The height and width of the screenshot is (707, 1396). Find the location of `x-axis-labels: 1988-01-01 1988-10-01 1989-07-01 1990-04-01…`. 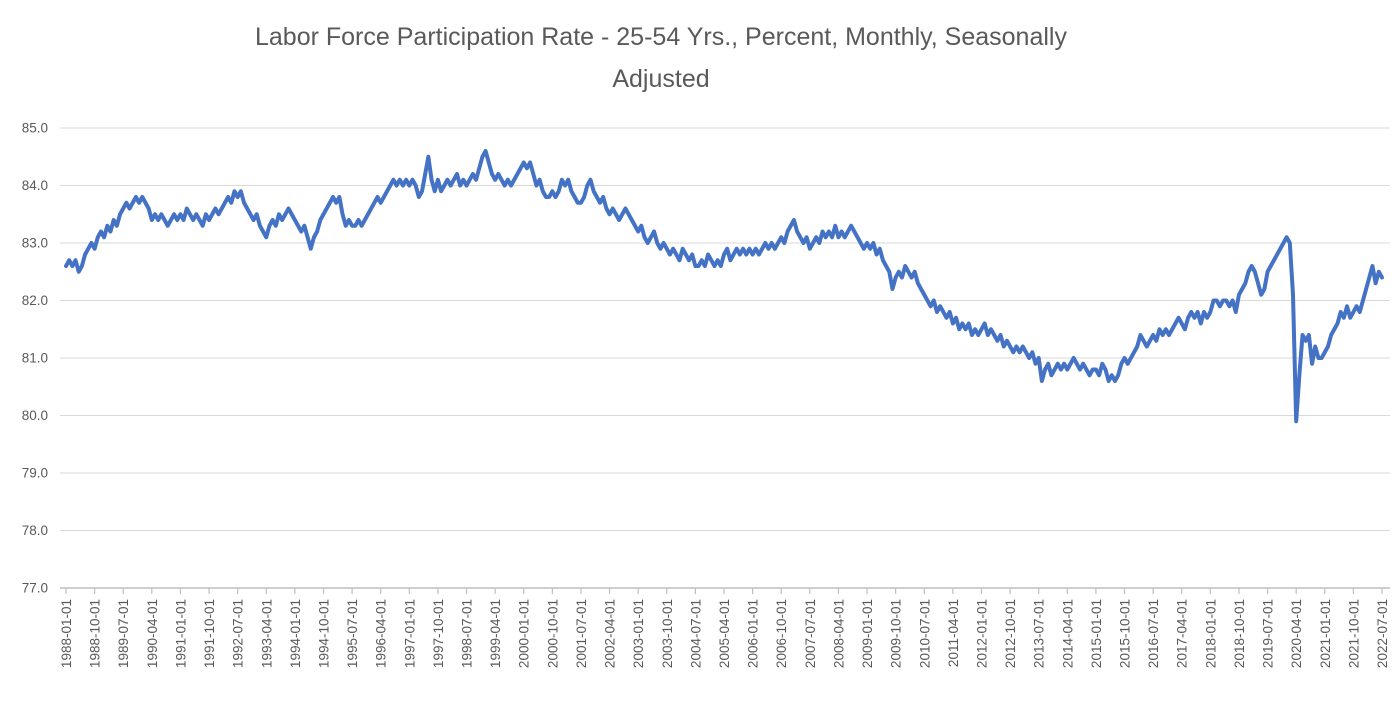

x-axis-labels: 1988-01-01 1988-10-01 1989-07-01 1990-04-01… is located at coordinates (724, 633).